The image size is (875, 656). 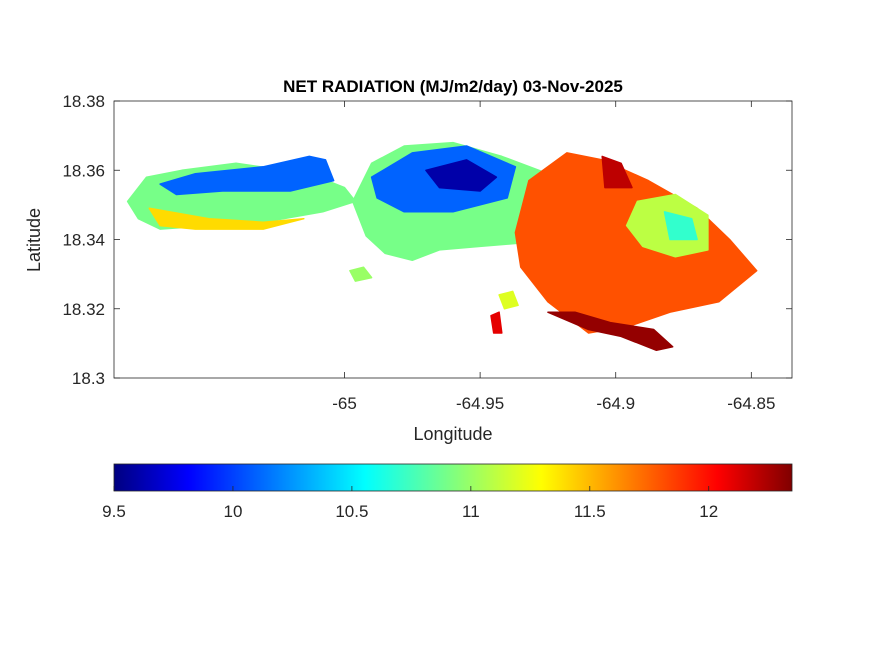 What do you see at coordinates (83, 170) in the screenshot?
I see `y-tick-label: 18.36` at bounding box center [83, 170].